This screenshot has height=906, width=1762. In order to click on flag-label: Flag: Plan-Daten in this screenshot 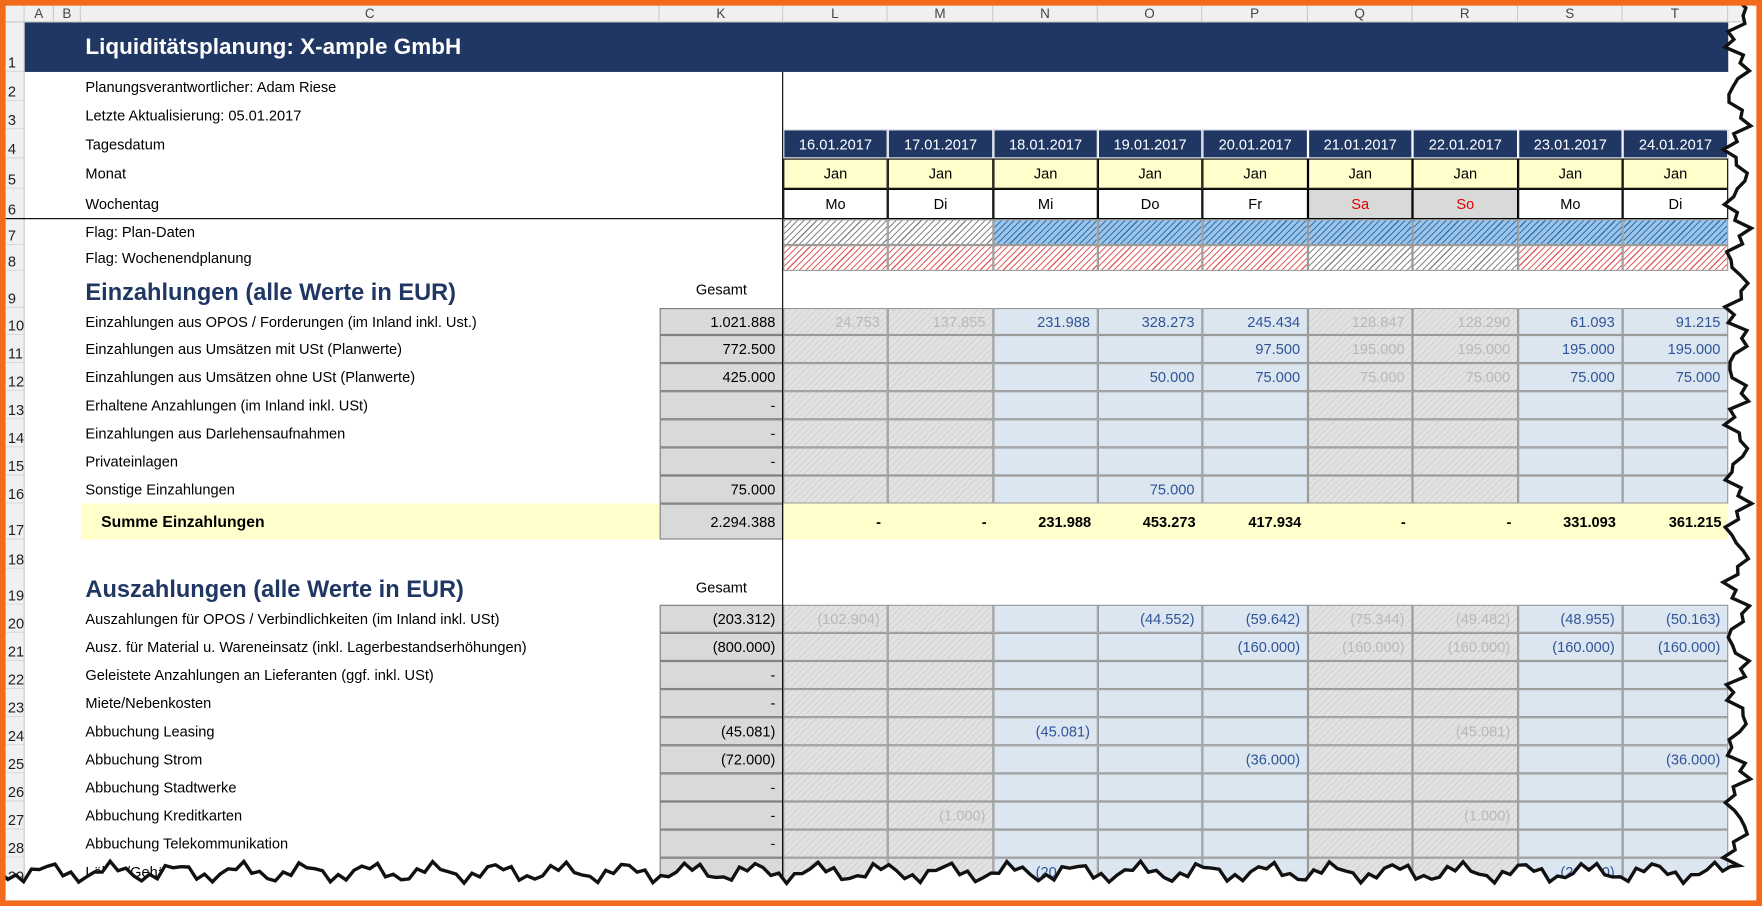, I will do `click(140, 232)`.